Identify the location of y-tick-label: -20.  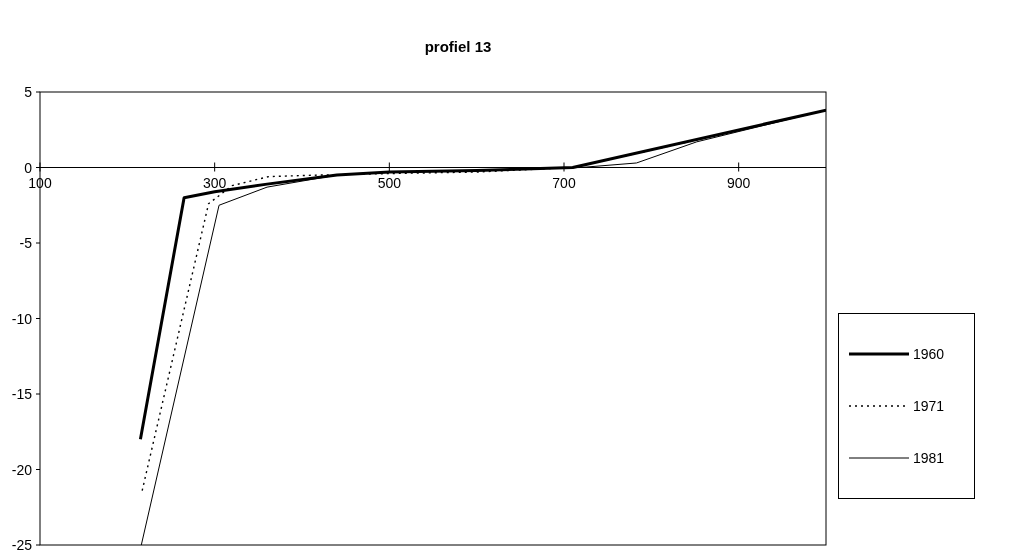
(22, 469).